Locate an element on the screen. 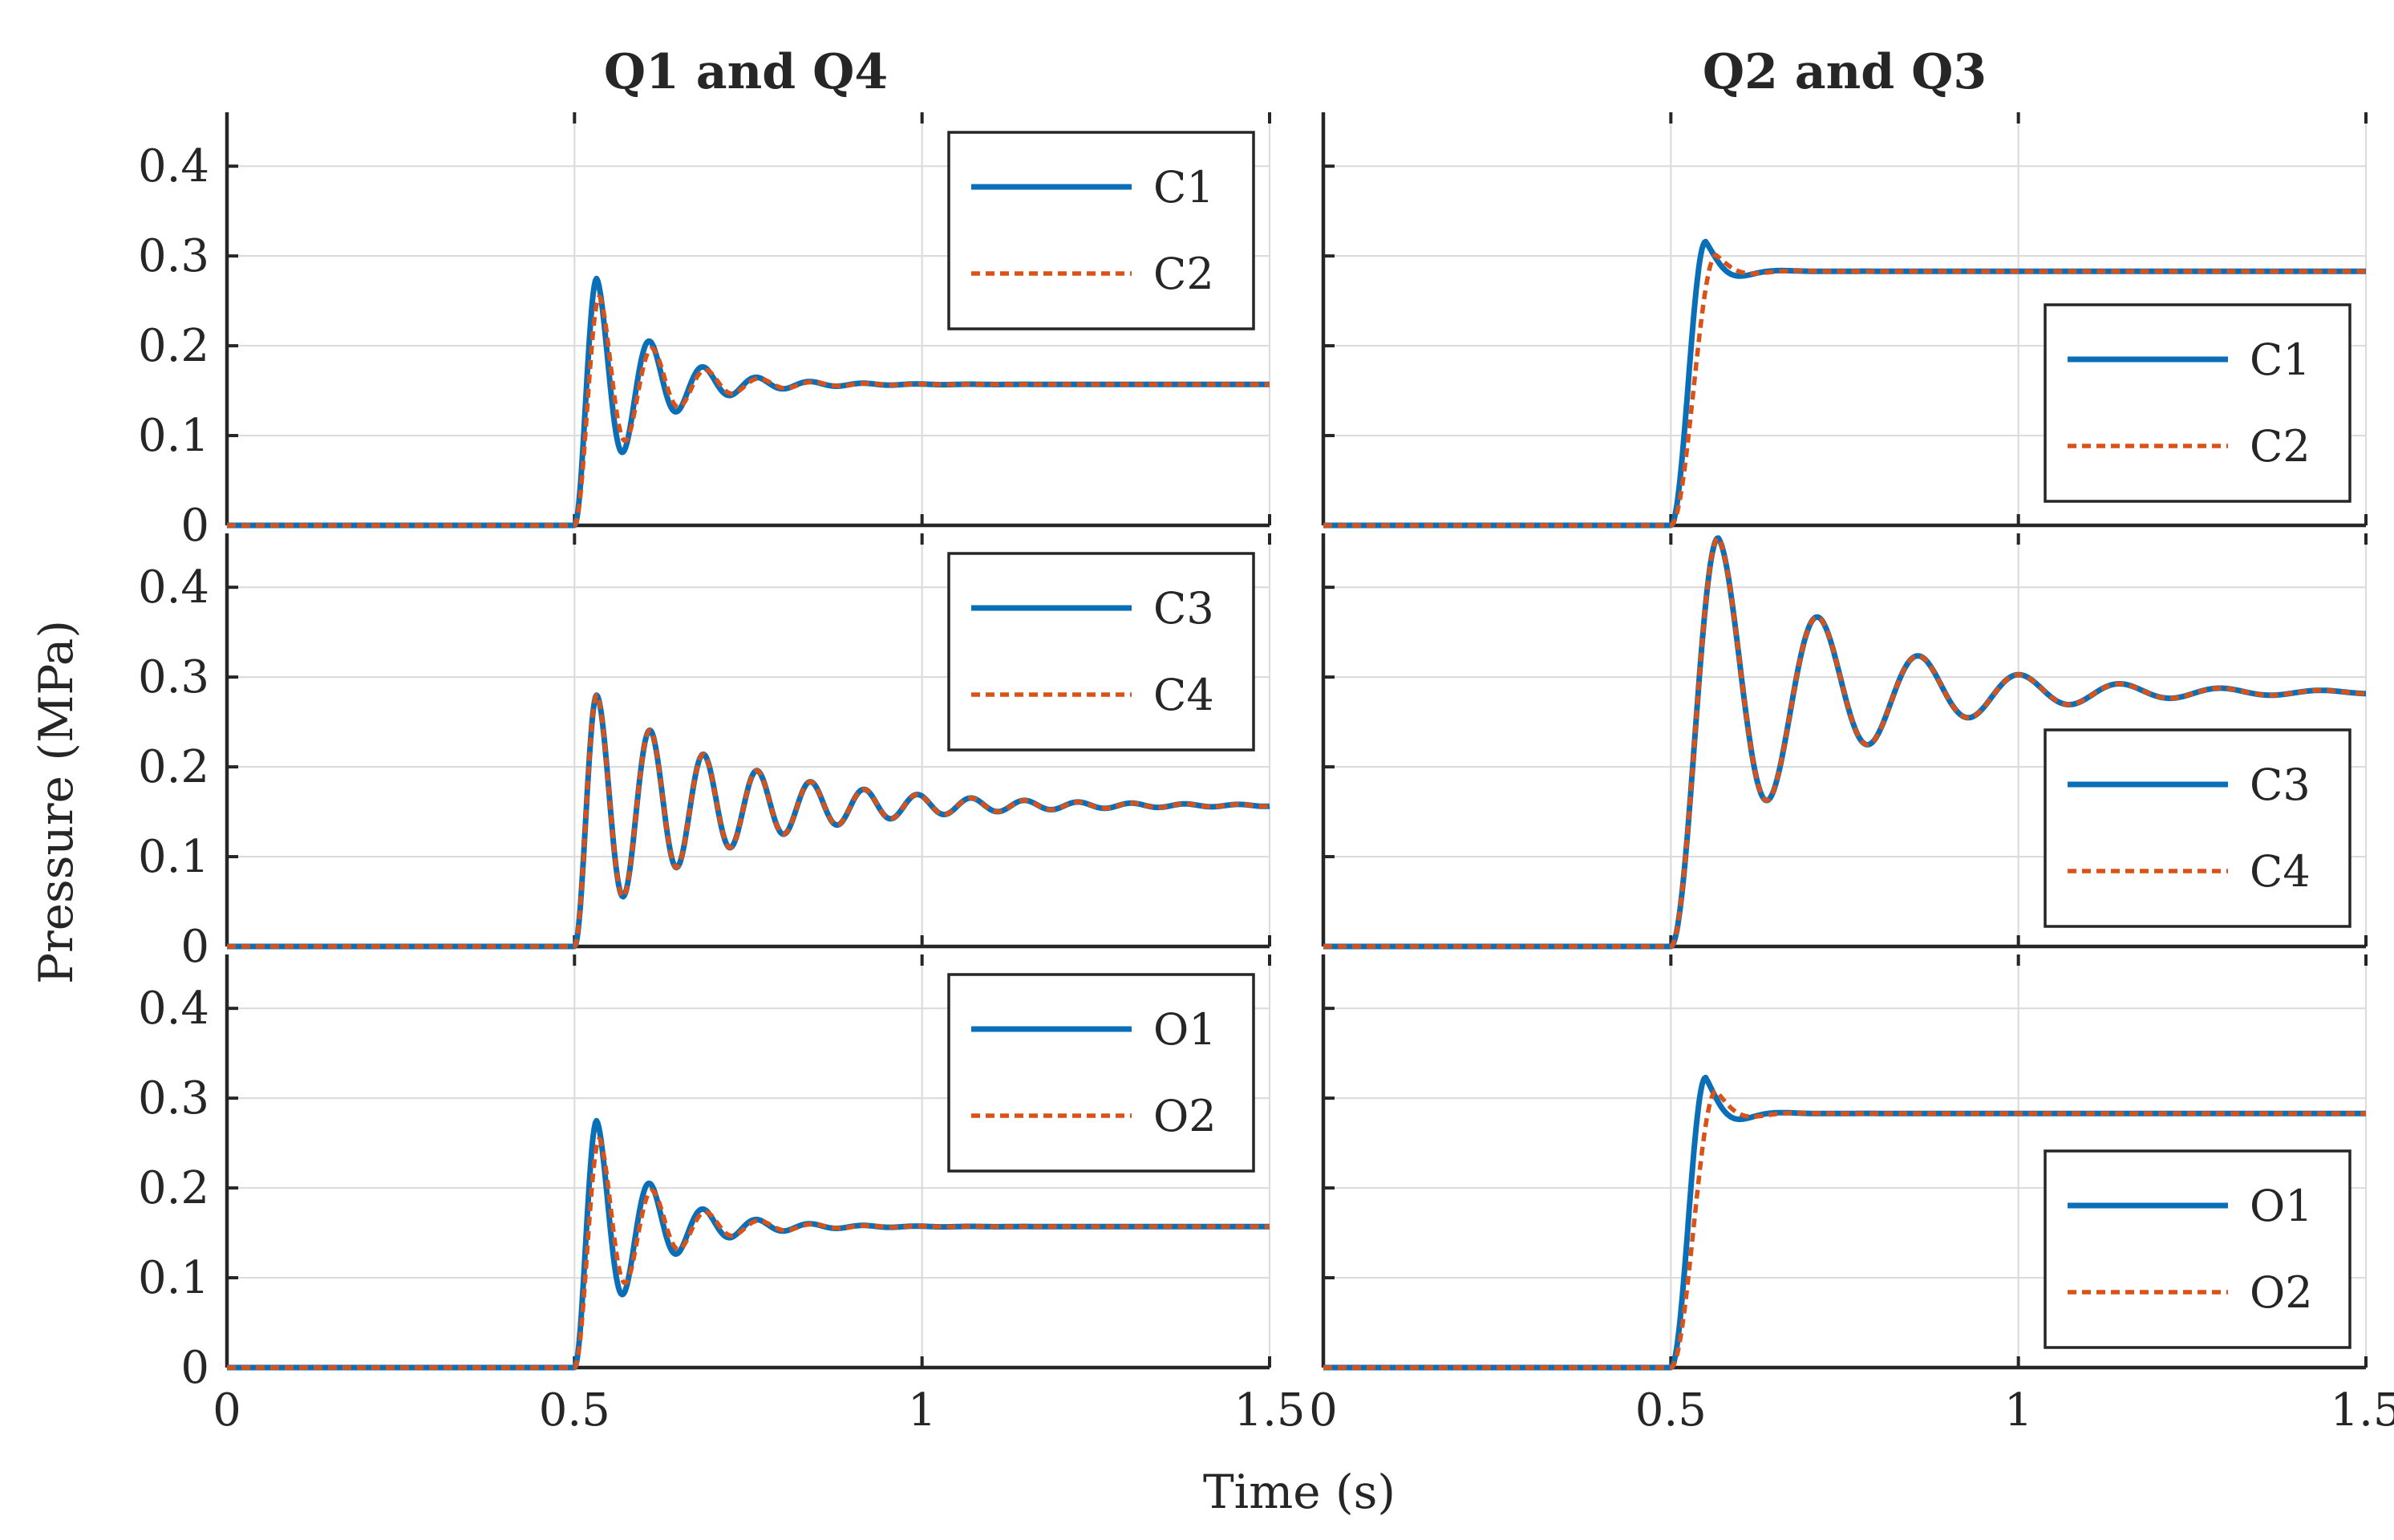 Image resolution: width=2394 pixels, height=1540 pixels. column-title-right: Q2 and Q3 is located at coordinates (1845, 72).